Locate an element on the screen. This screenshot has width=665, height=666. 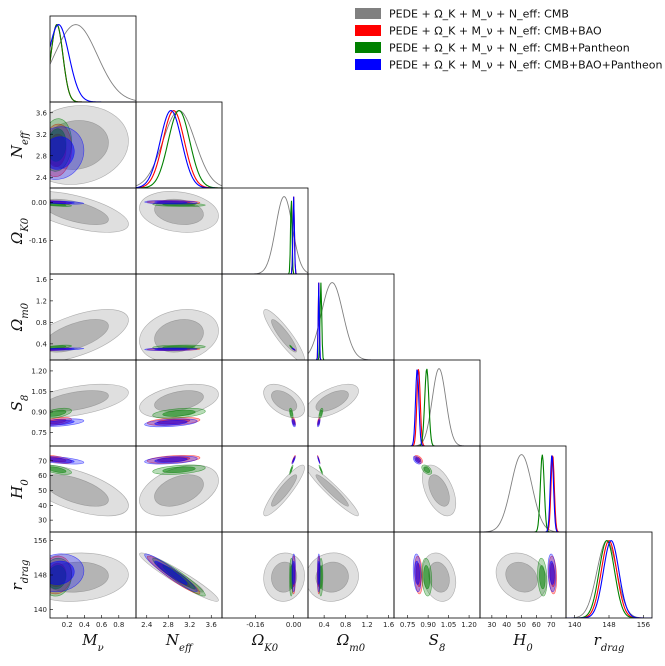
x-tick-label-H0: 30 is located at coordinates (491, 625).